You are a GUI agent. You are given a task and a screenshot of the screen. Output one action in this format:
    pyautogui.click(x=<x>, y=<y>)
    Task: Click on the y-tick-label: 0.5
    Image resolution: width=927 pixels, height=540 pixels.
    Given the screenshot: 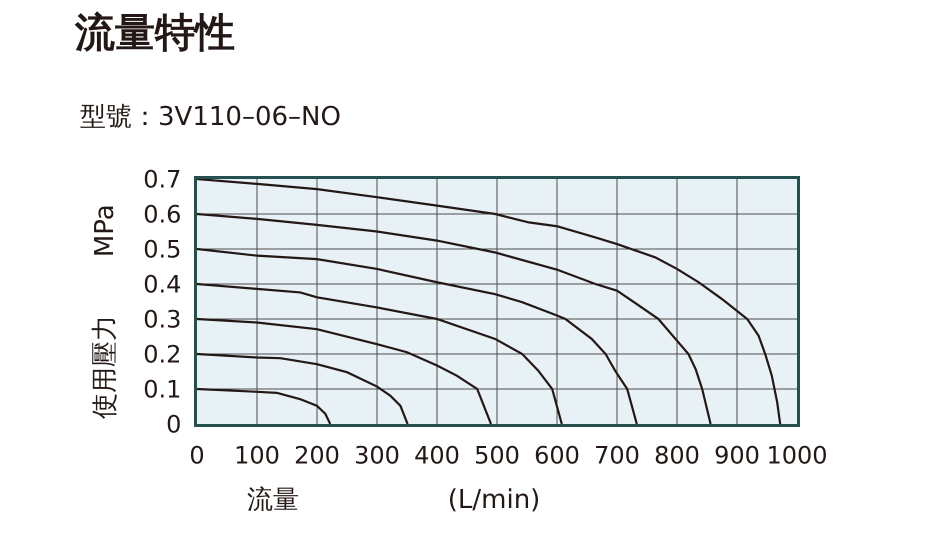 What is the action you would take?
    pyautogui.click(x=162, y=249)
    